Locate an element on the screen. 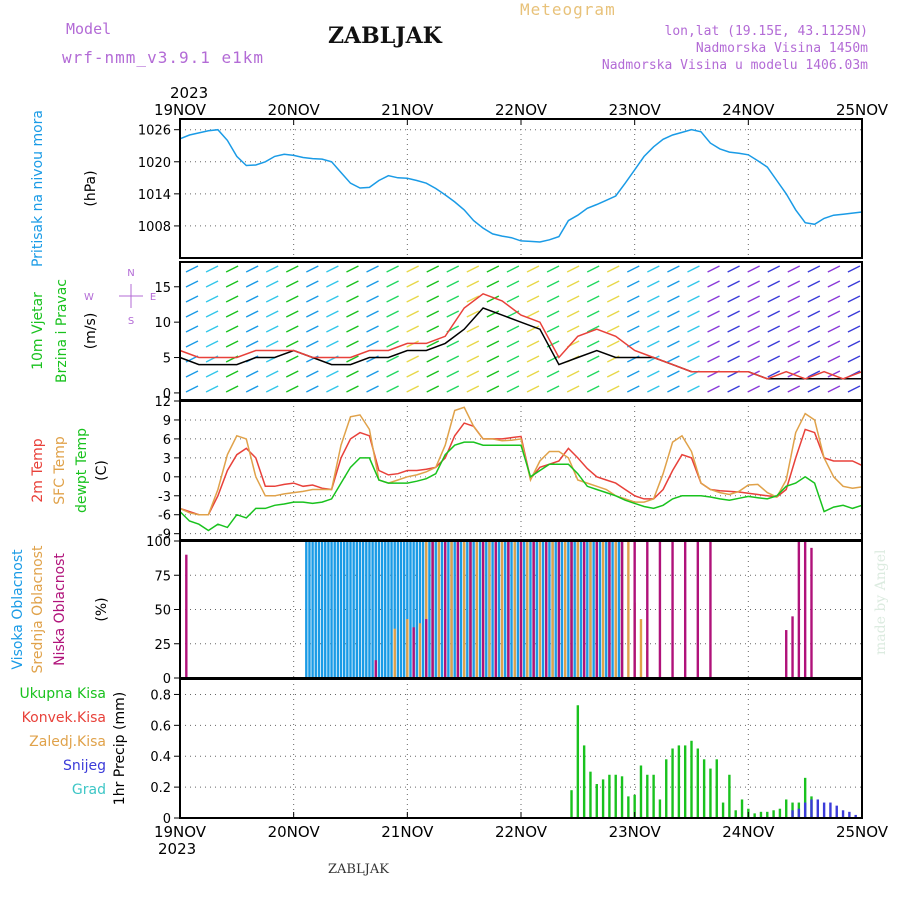  y-tick-label: 6 is located at coordinates (167, 440).